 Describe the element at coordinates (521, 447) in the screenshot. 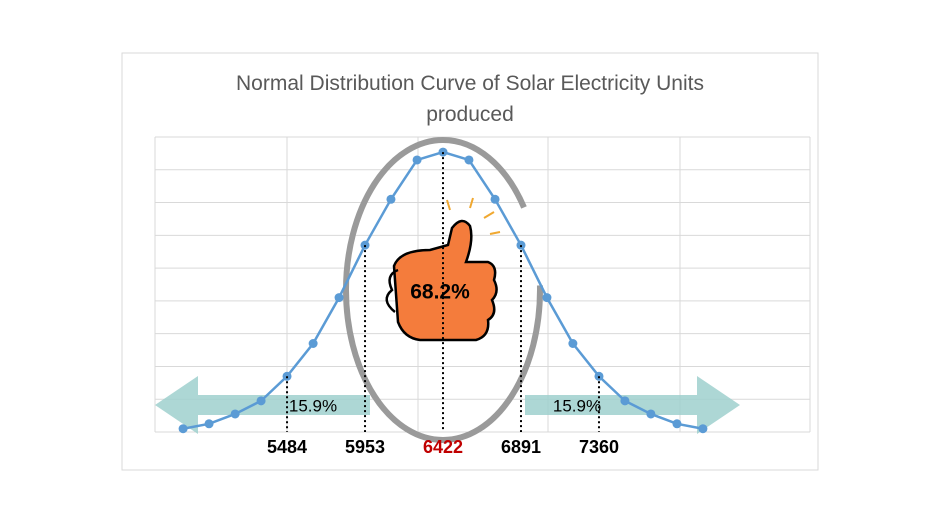

I see `x-tick-label: 6891` at that location.